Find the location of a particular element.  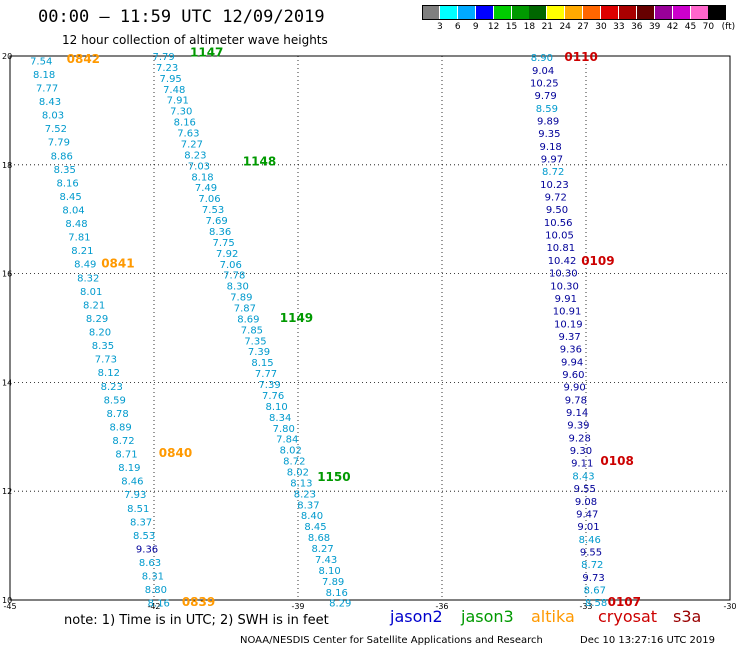

wave-height-value: 9.55 is located at coordinates (591, 552).